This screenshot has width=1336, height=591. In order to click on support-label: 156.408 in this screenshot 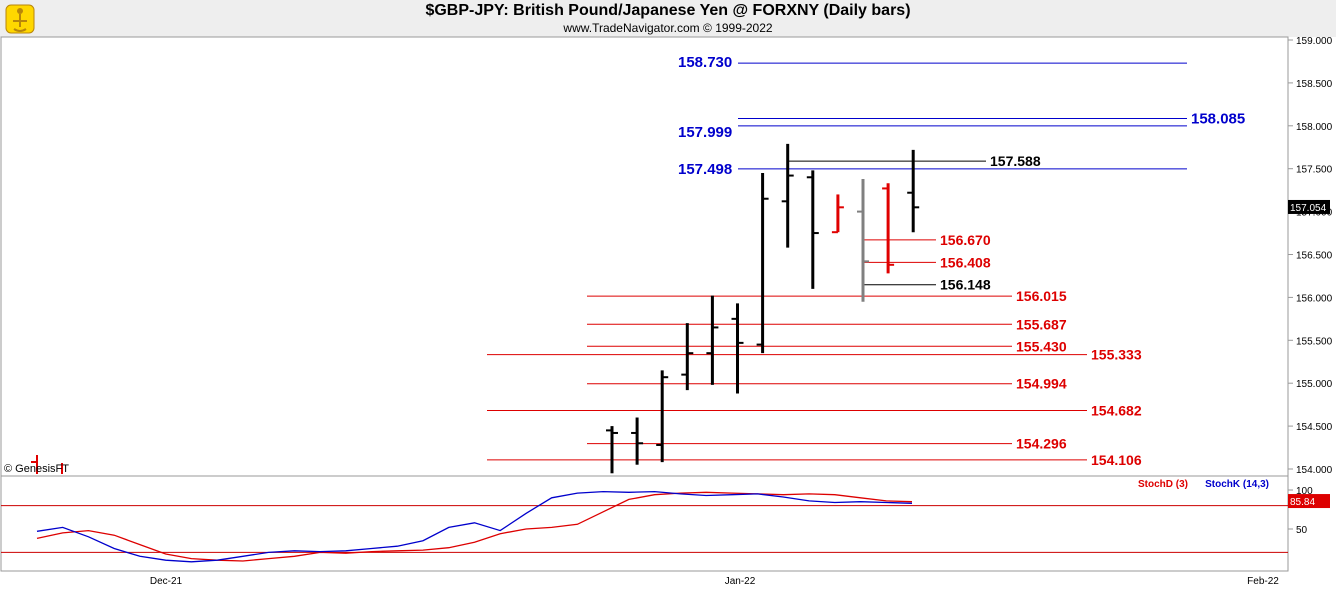, I will do `click(965, 262)`.